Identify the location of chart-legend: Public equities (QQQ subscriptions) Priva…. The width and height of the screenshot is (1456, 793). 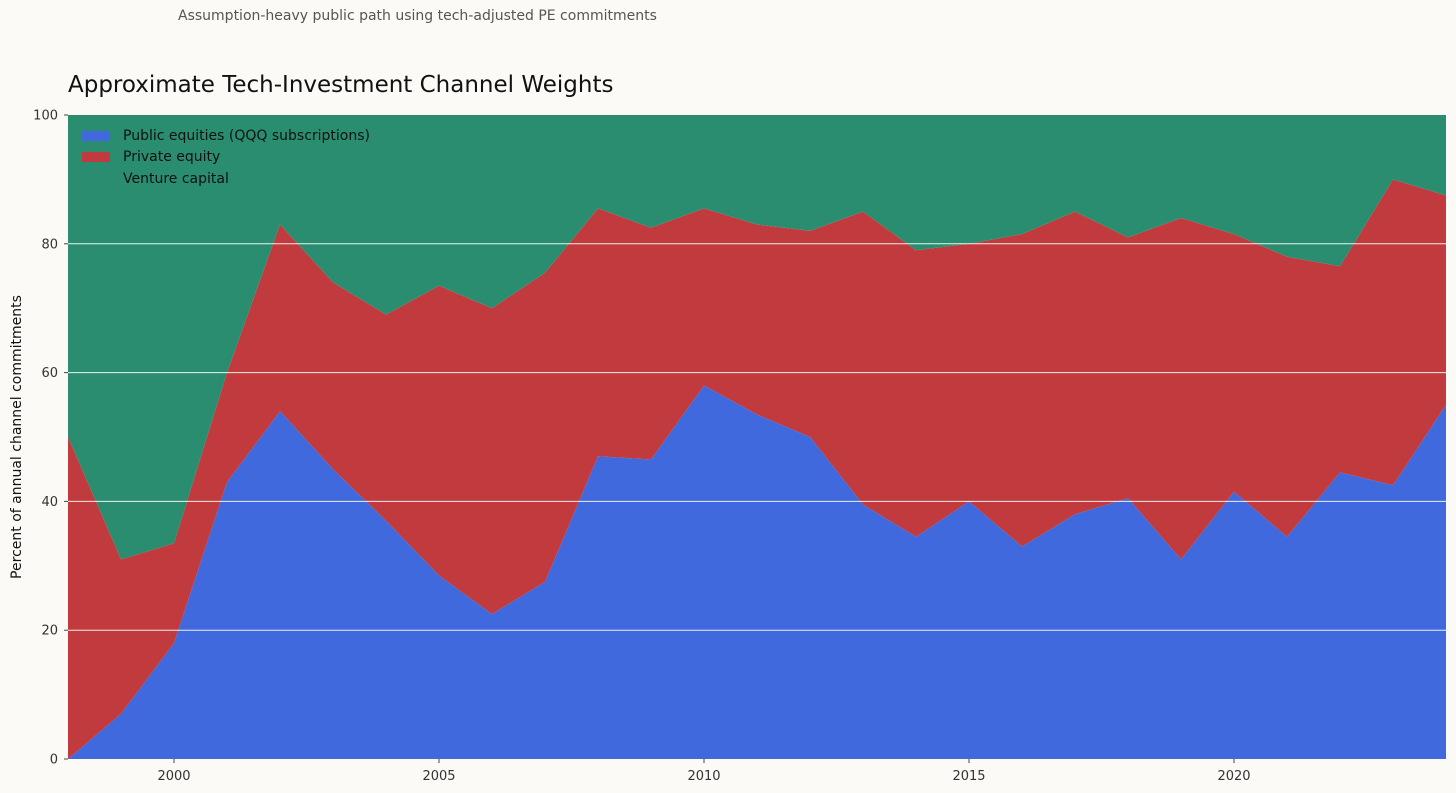
(226, 157).